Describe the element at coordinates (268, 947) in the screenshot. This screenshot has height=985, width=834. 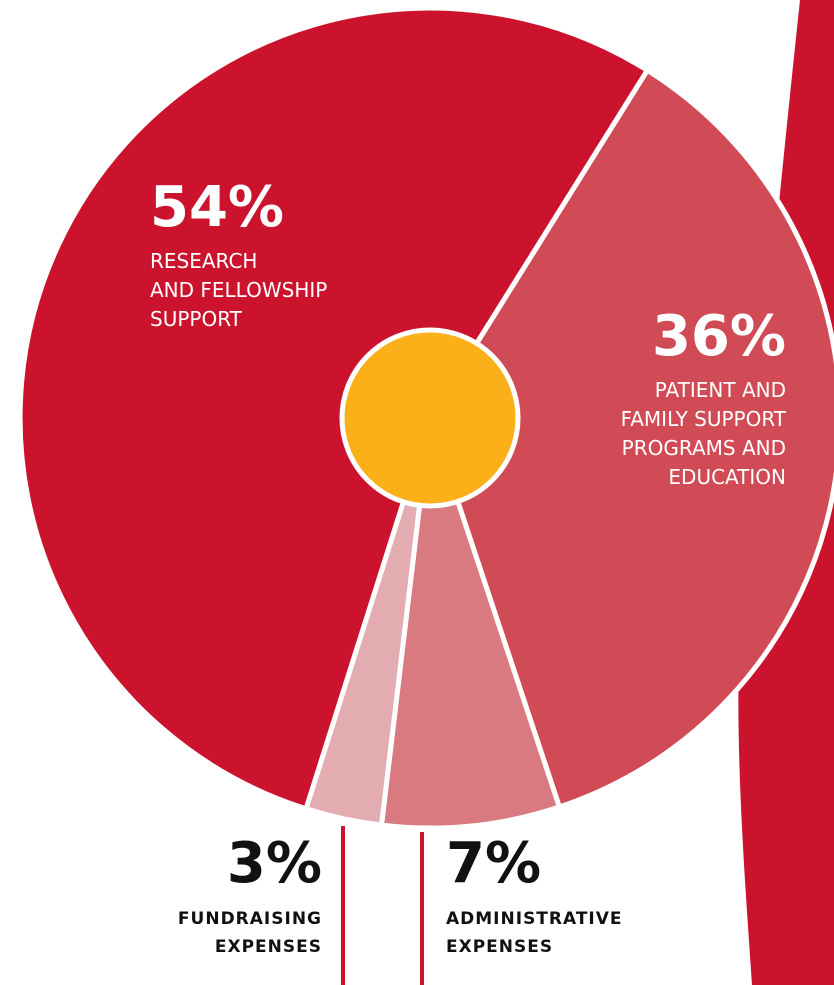
I see `fundraising-category-label-line: EXPENSES` at that location.